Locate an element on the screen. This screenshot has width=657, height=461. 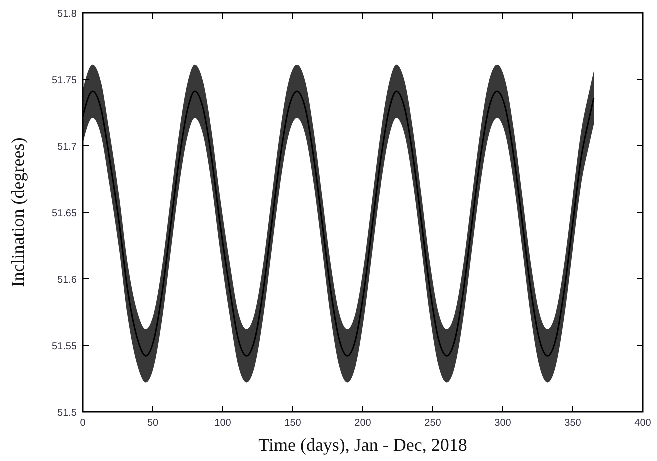
y-tick-label: 51.6 is located at coordinates (68, 280).